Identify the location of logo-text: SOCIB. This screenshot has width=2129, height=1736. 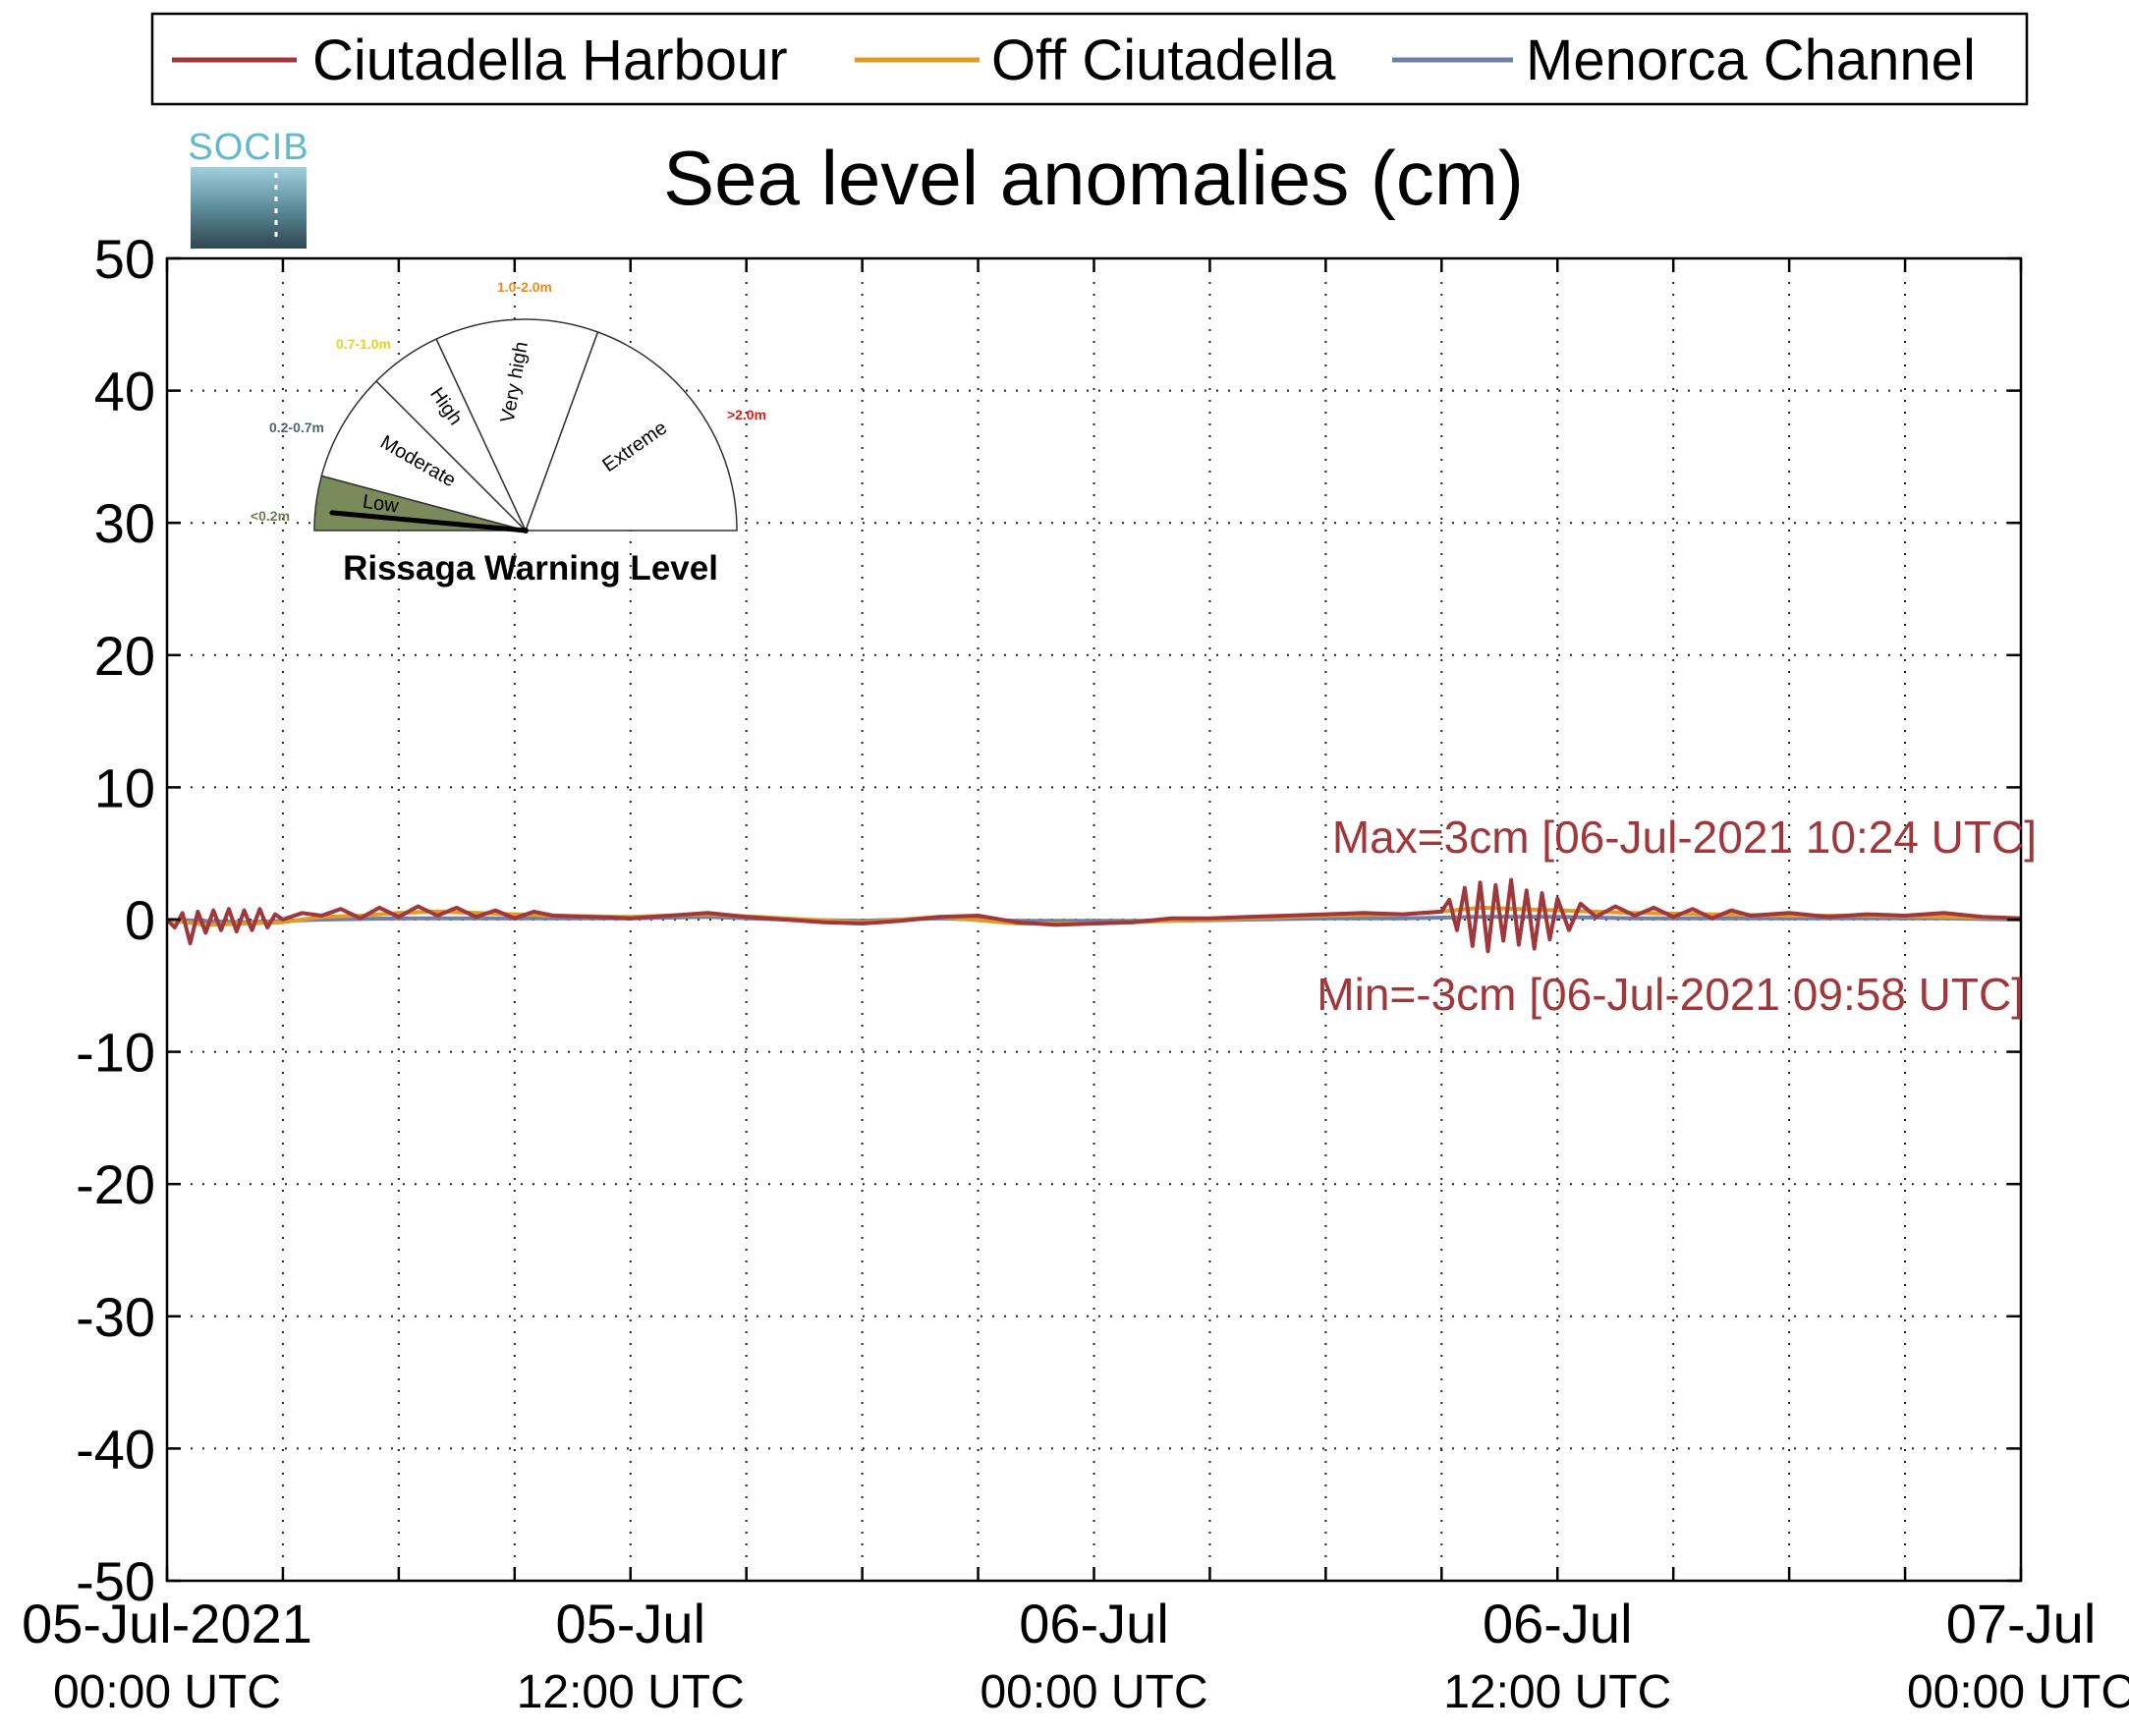
(248, 147).